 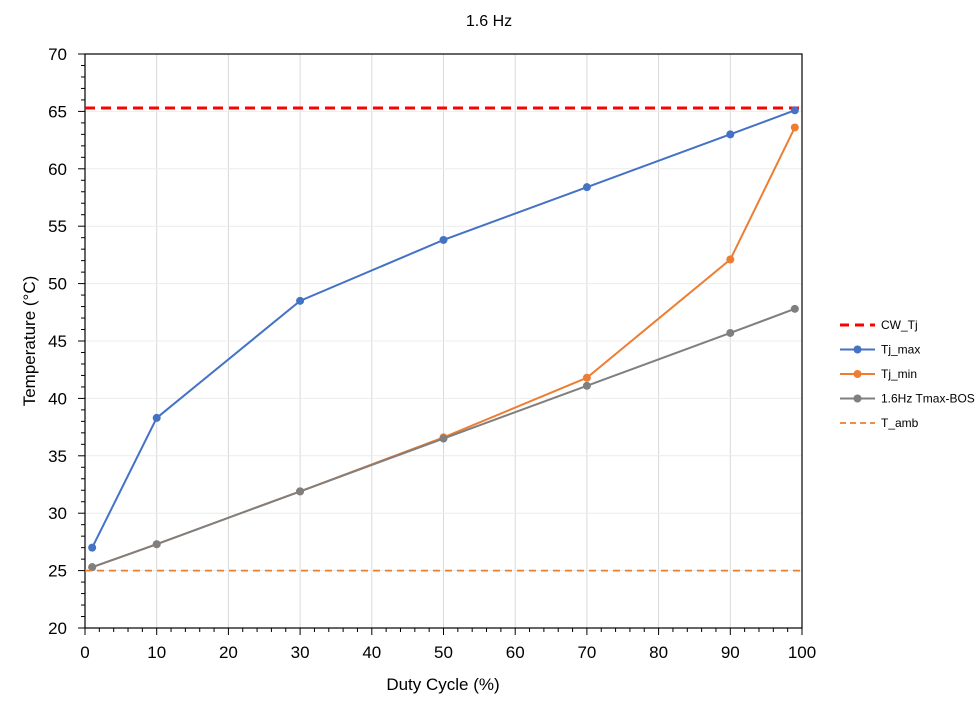 I want to click on y-tick-label: 60, so click(x=57, y=169).